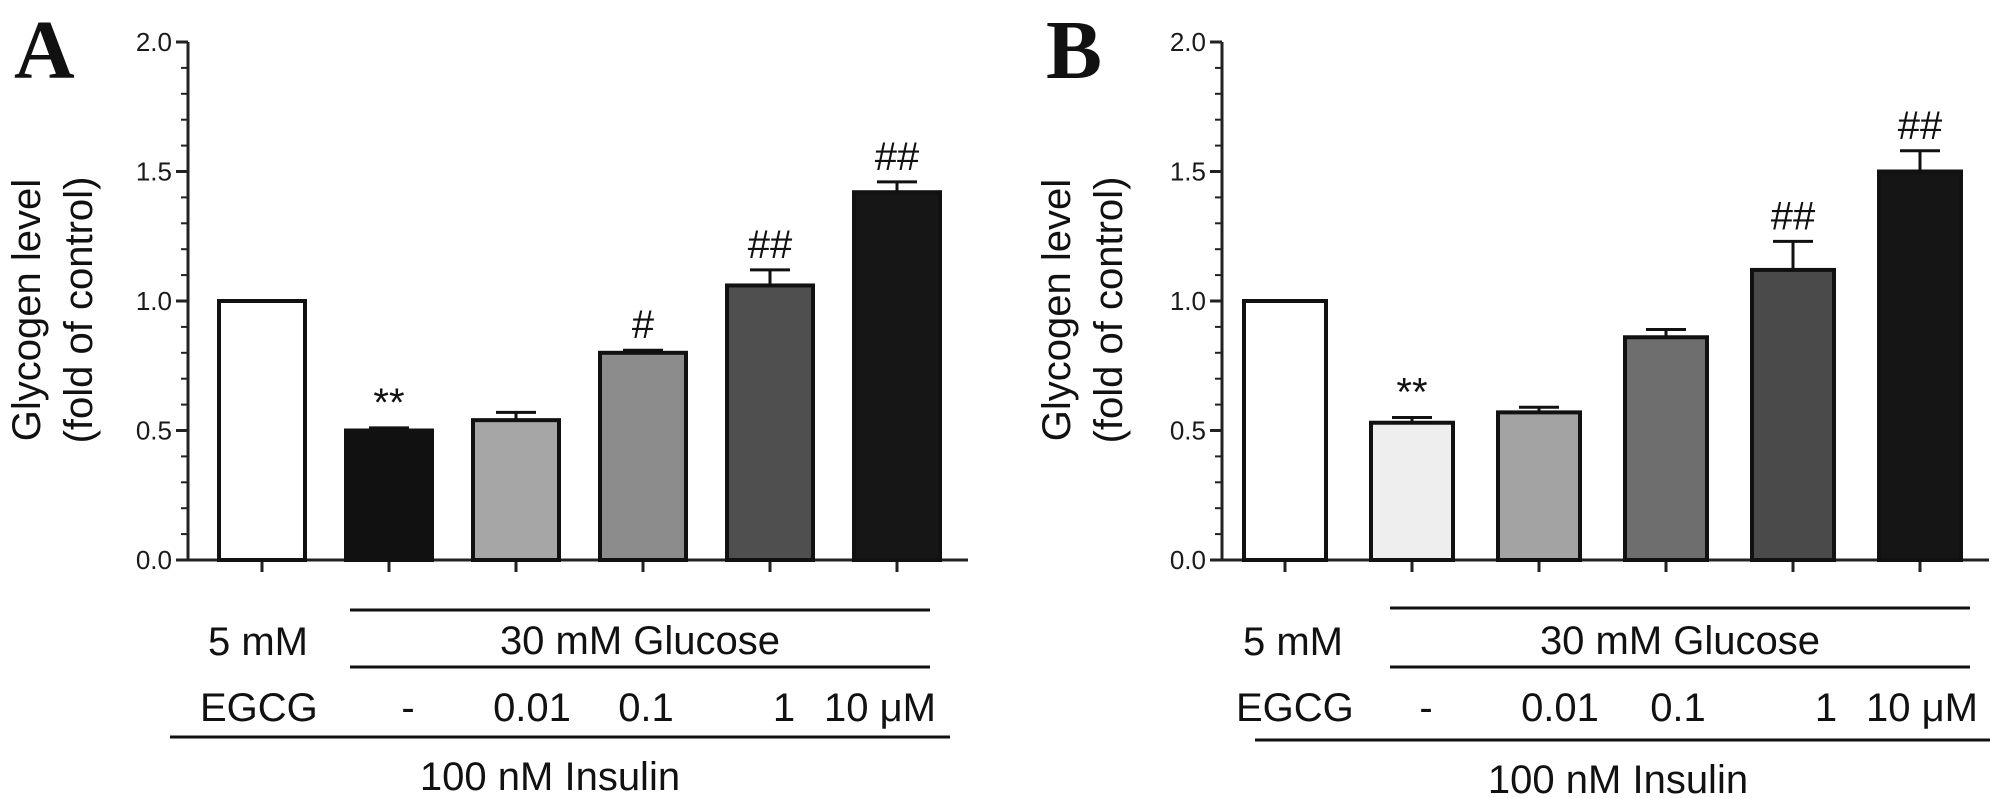 This screenshot has height=798, width=2008. Describe the element at coordinates (784, 708) in the screenshot. I see `panel-a-egcg-value: 1` at that location.